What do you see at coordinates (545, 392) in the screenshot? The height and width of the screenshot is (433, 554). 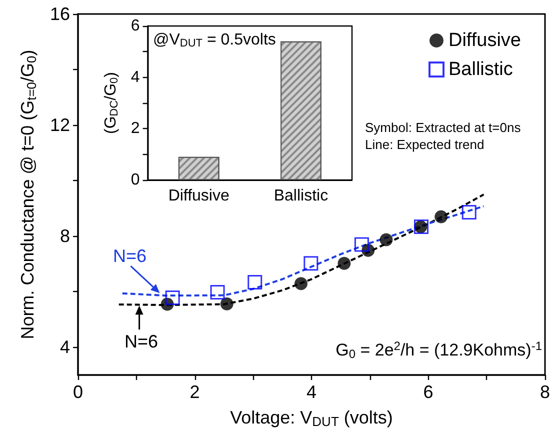 I see `x-tick-label: 8` at bounding box center [545, 392].